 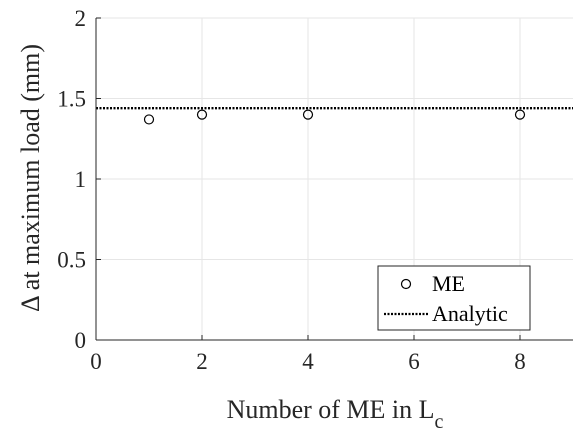 I want to click on x-axis-label-subscript: c, so click(x=439, y=422).